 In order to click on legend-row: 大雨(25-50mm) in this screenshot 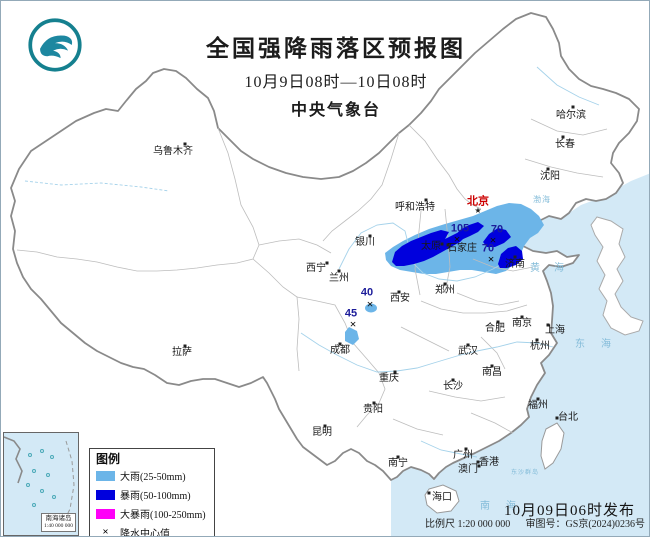, I will do `click(152, 475)`.